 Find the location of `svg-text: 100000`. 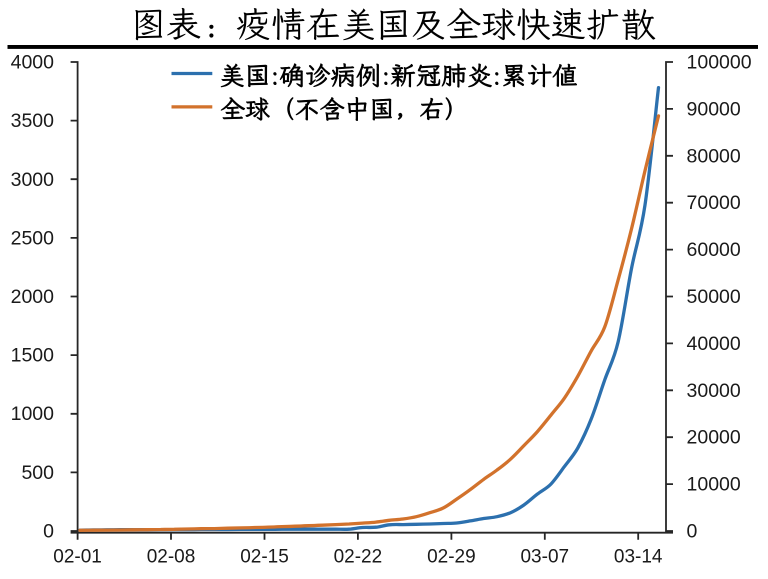

svg-text: 100000 is located at coordinates (719, 63).